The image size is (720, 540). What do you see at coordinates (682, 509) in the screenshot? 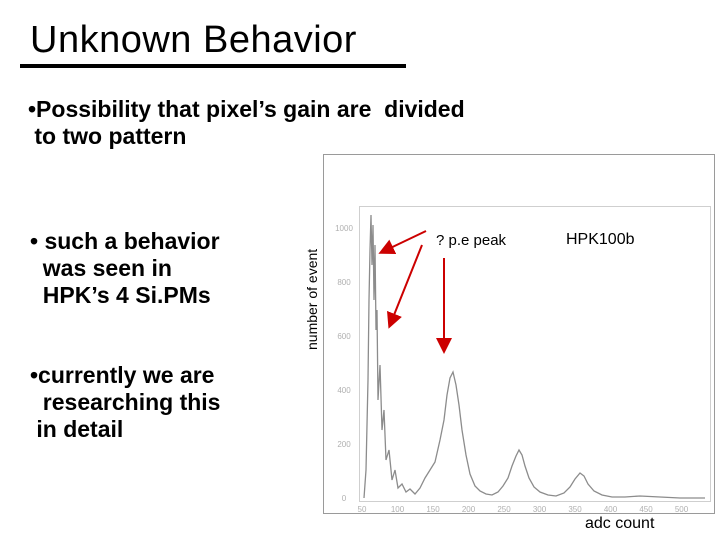
I see `x-tick-label: 500` at bounding box center [682, 509].